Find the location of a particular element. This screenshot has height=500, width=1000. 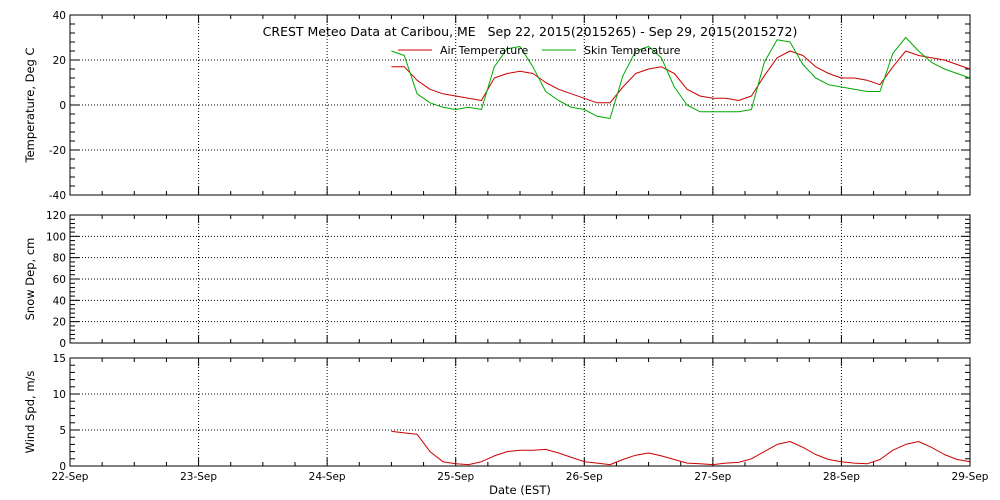

snow-depth-y-tick-label: 60 is located at coordinates (59, 280).